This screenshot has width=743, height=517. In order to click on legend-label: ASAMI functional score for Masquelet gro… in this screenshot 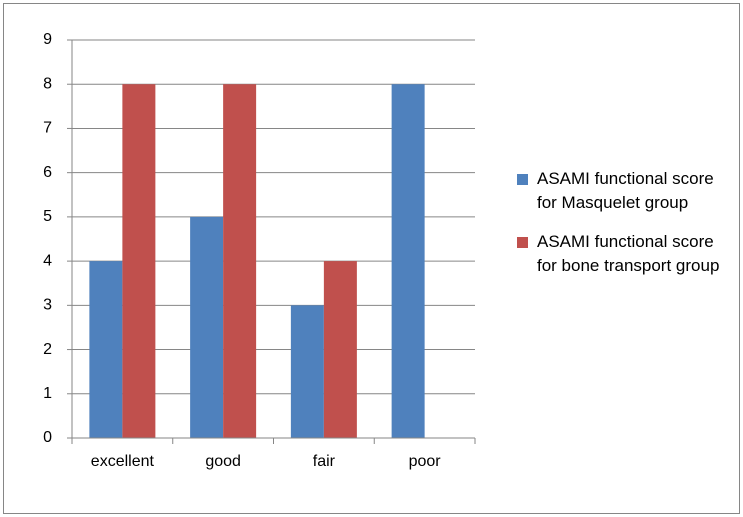, I will do `click(625, 190)`.